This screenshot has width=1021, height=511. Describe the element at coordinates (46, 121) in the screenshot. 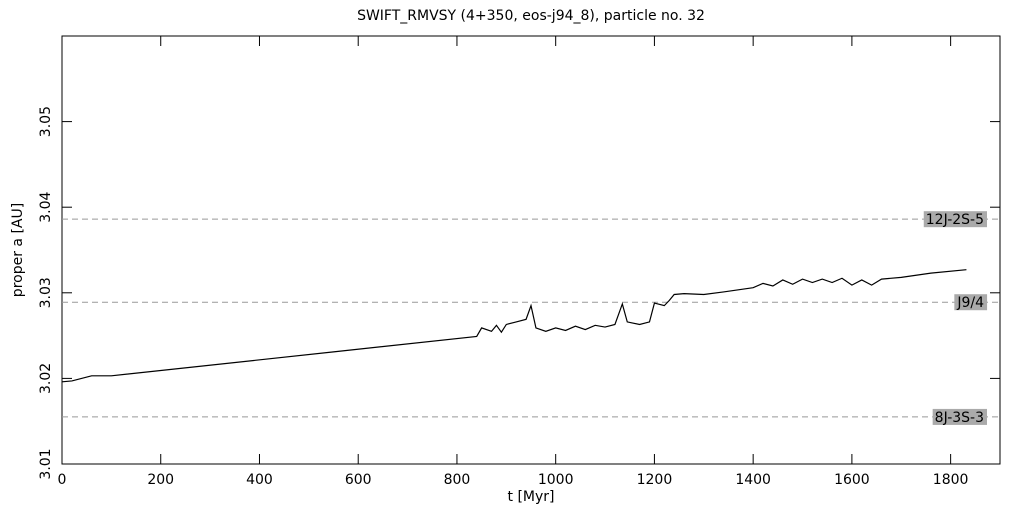

I see `y-tick-label: 3.05` at that location.